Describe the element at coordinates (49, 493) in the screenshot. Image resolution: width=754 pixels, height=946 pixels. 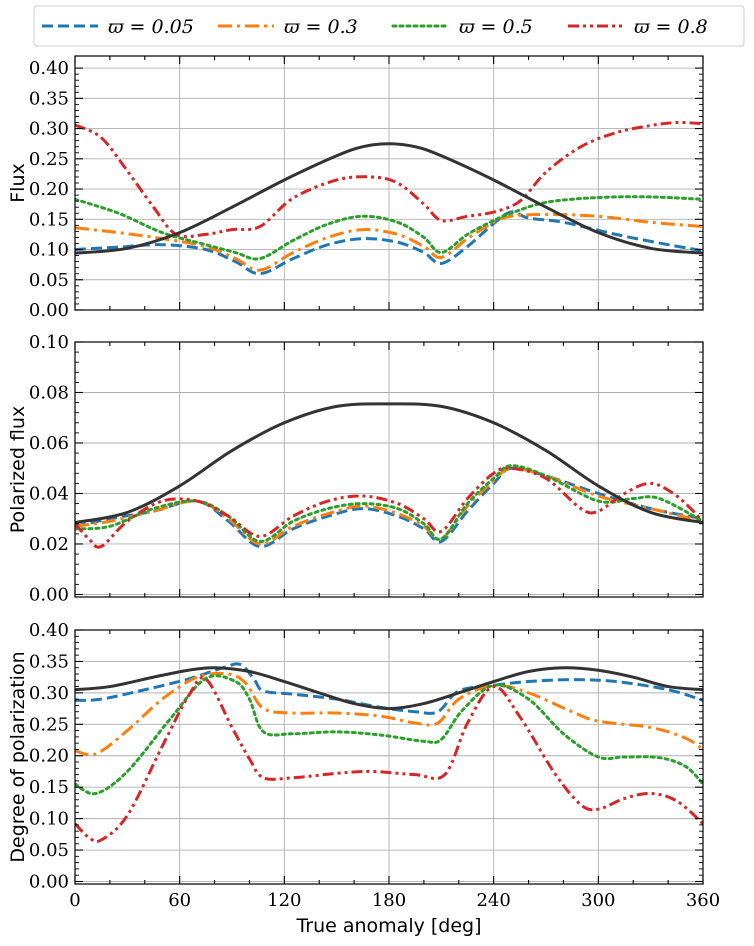
I see `y-tick-label: 0.04` at that location.